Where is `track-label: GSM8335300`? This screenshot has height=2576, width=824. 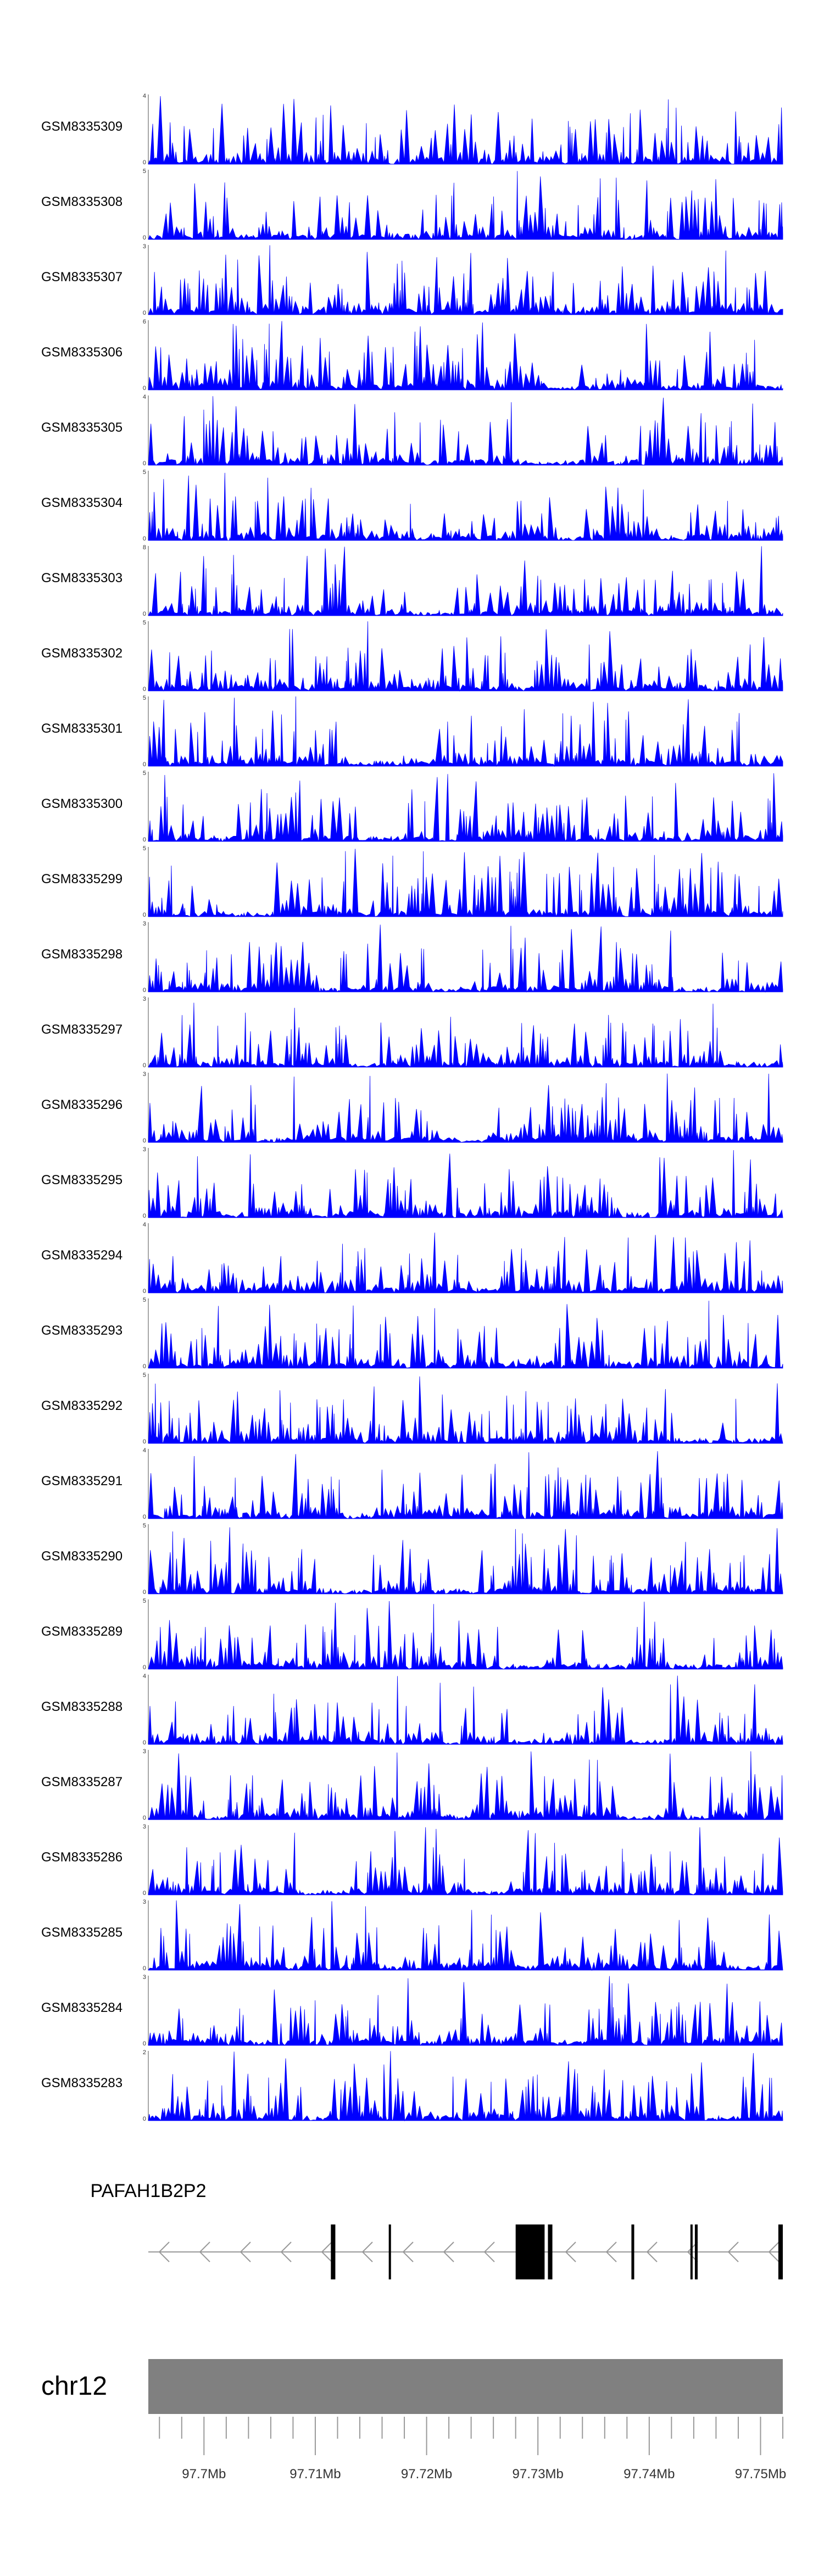
track-label: GSM8335300 is located at coordinates (82, 803).